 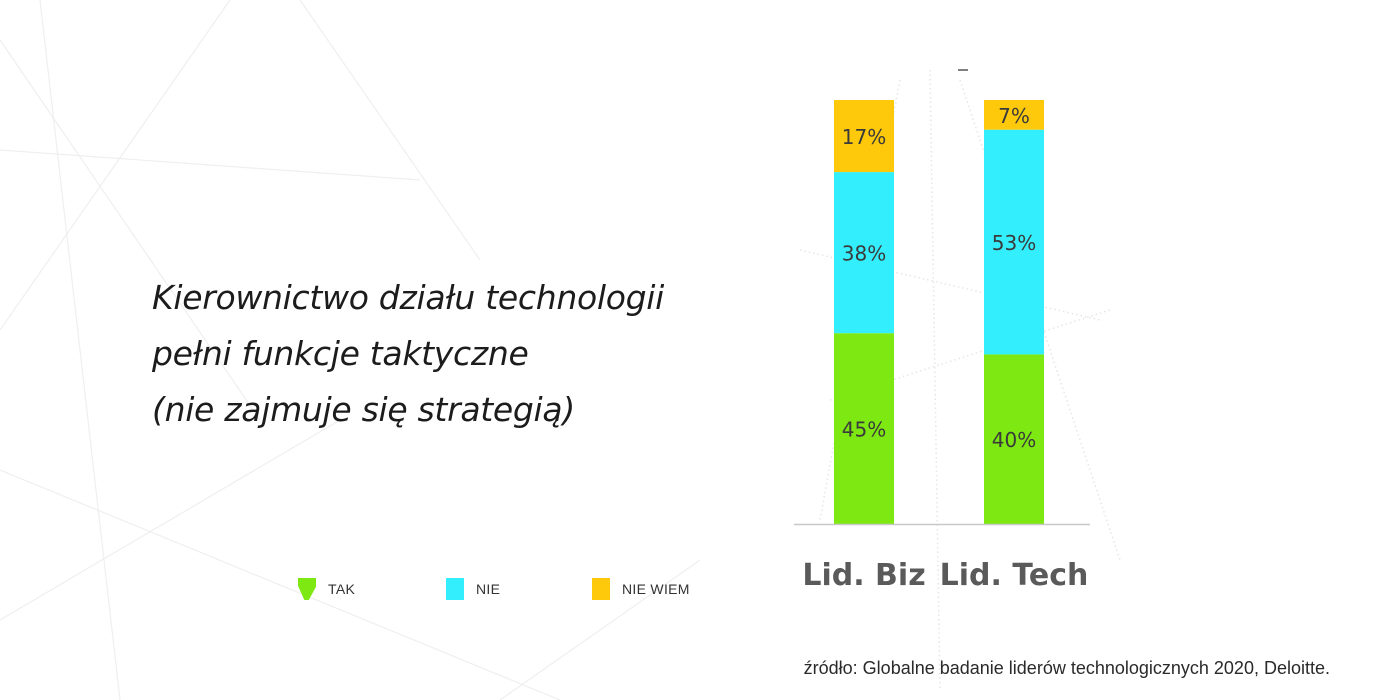 I want to click on category-label-0: Lid. Biz, so click(x=863, y=575).